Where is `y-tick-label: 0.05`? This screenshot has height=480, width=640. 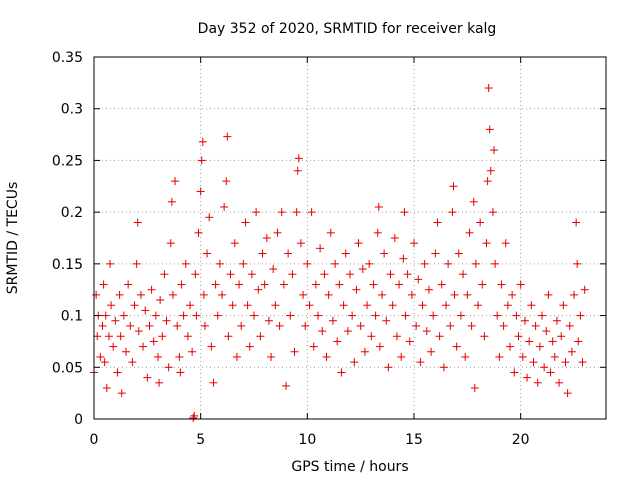 y-tick-label: 0.05 is located at coordinates (67, 368).